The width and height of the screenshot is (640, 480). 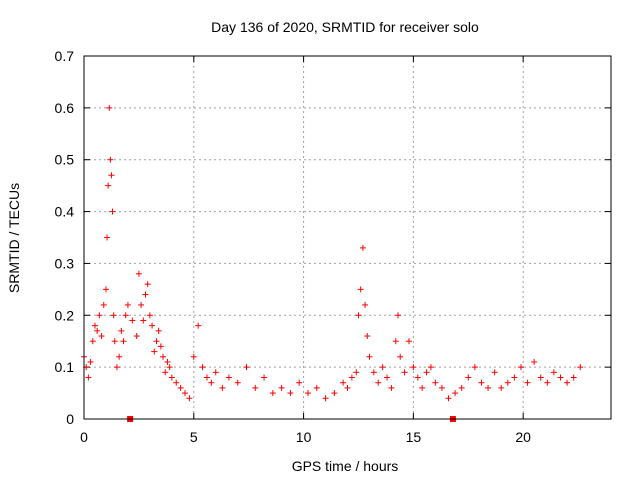 I want to click on x-tick-label: 20, so click(x=523, y=437).